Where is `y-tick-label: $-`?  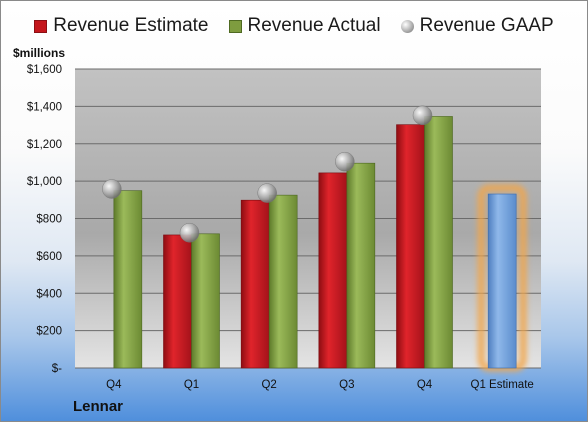
y-tick-label: $- is located at coordinates (57, 369).